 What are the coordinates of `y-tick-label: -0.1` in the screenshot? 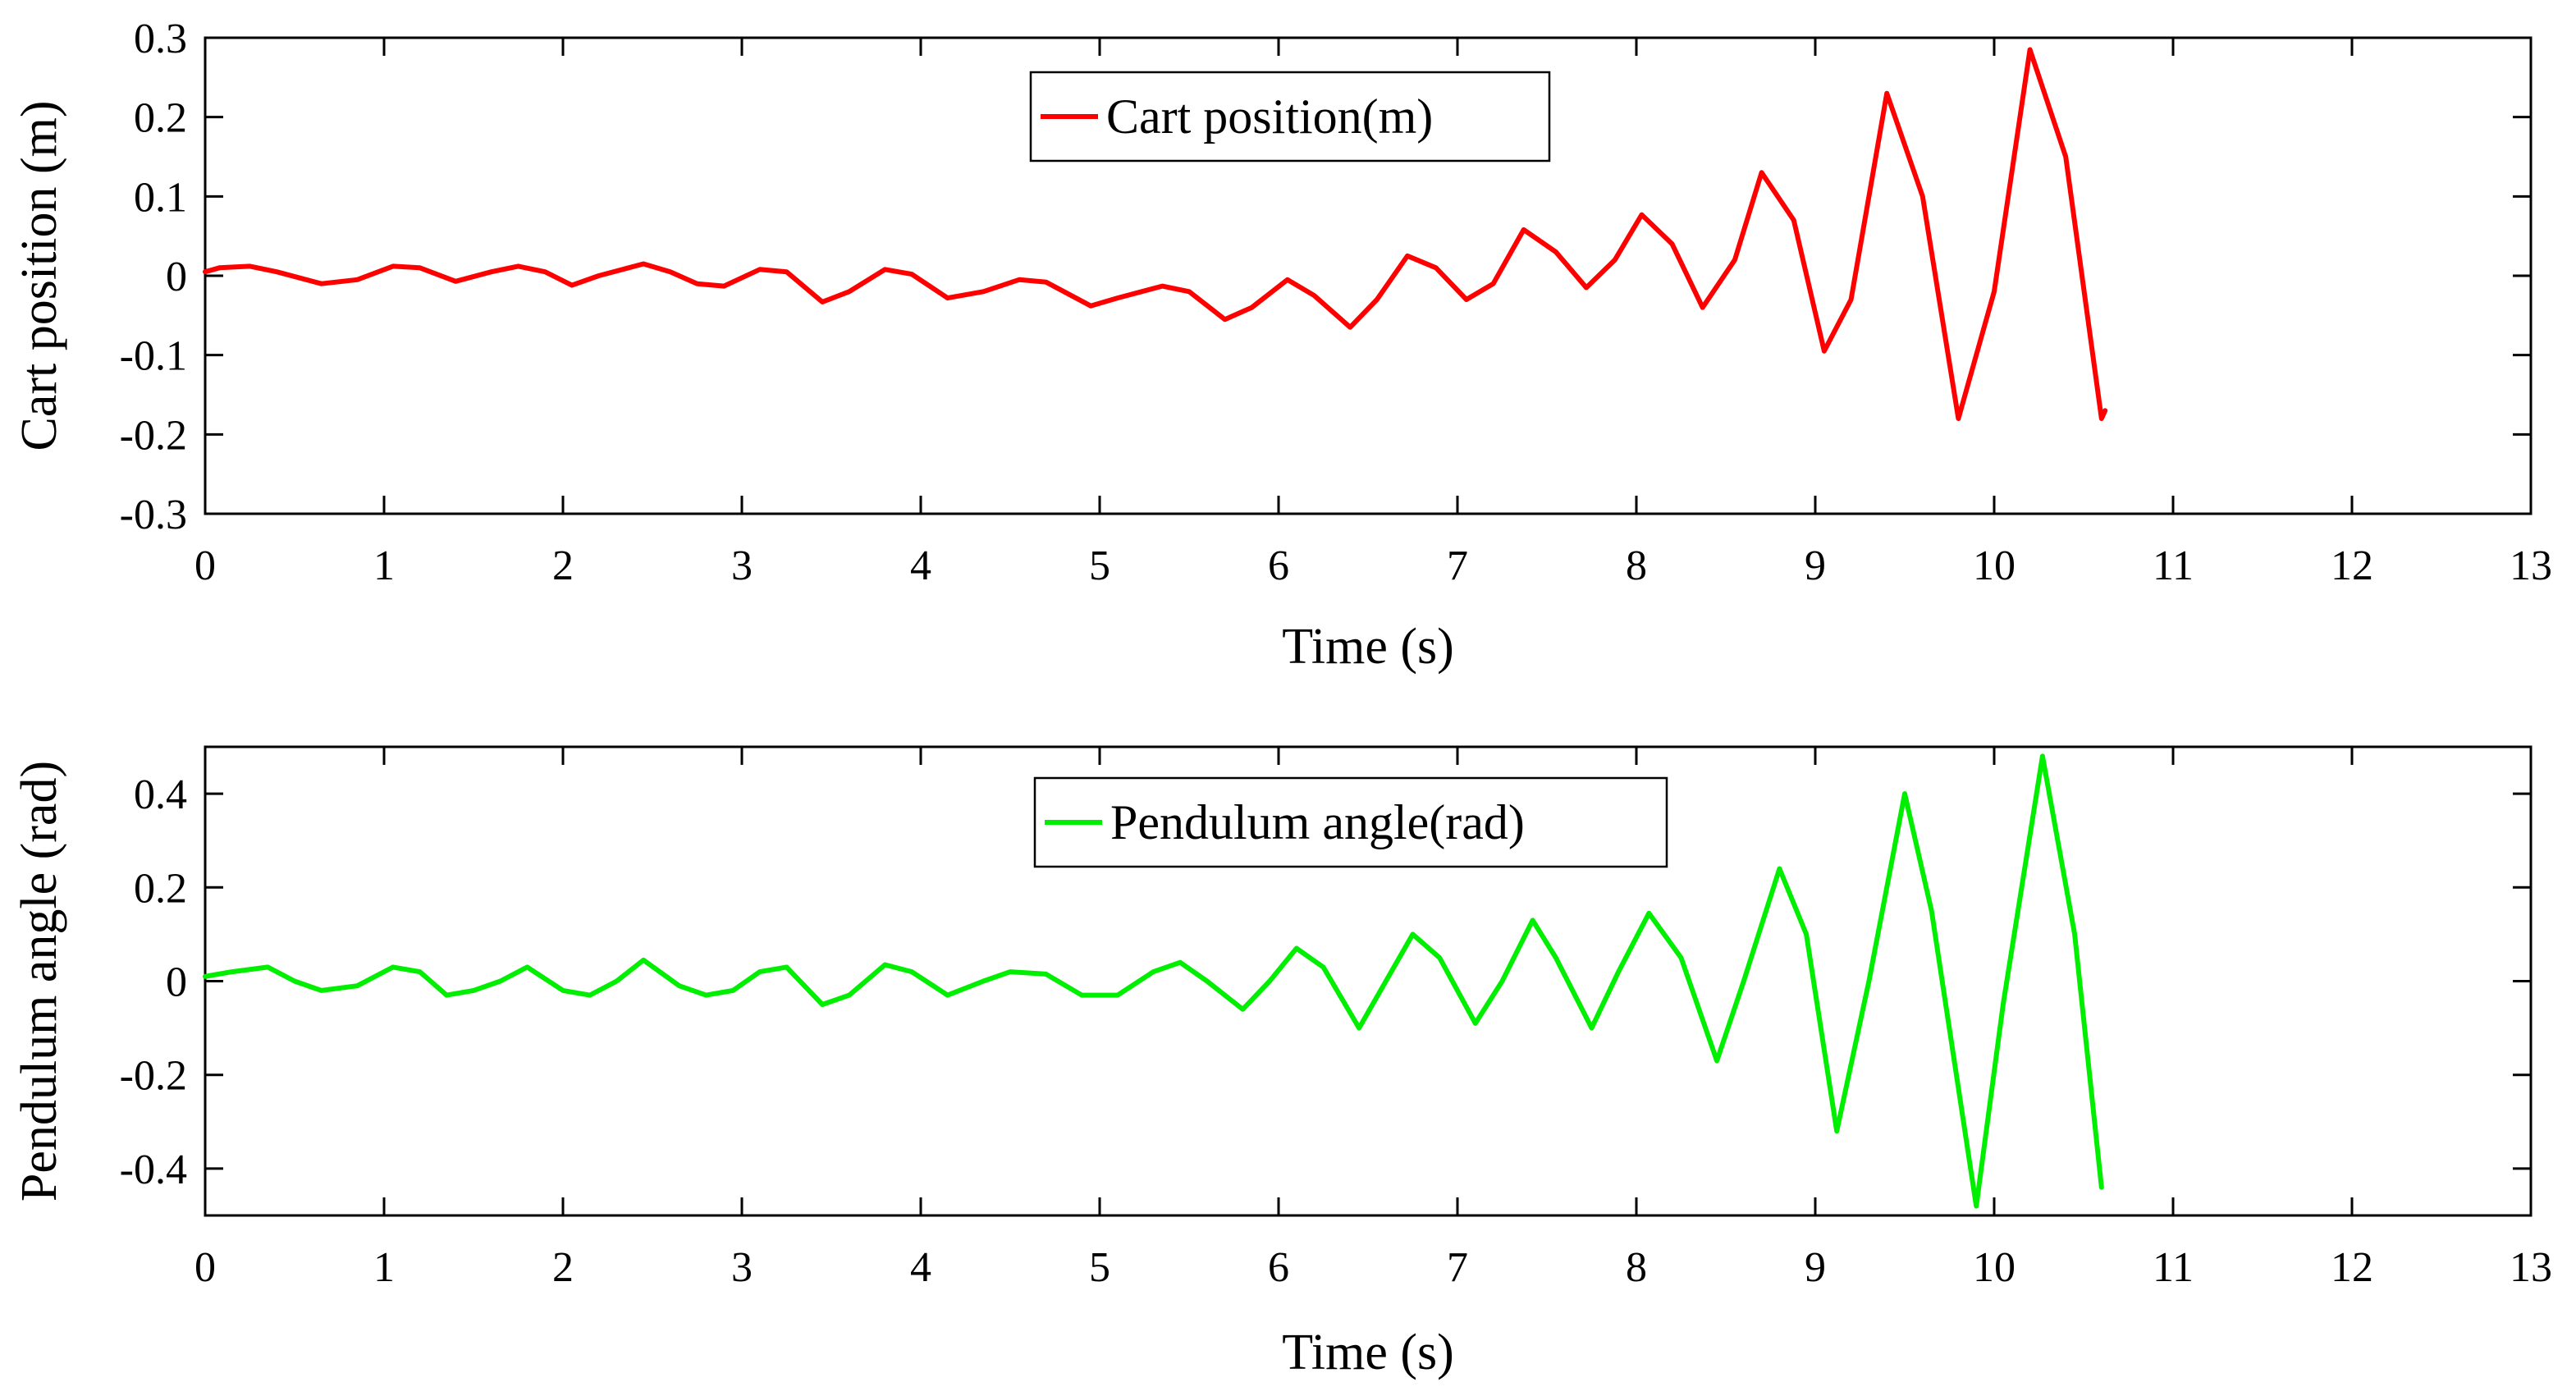 It's located at (153, 356).